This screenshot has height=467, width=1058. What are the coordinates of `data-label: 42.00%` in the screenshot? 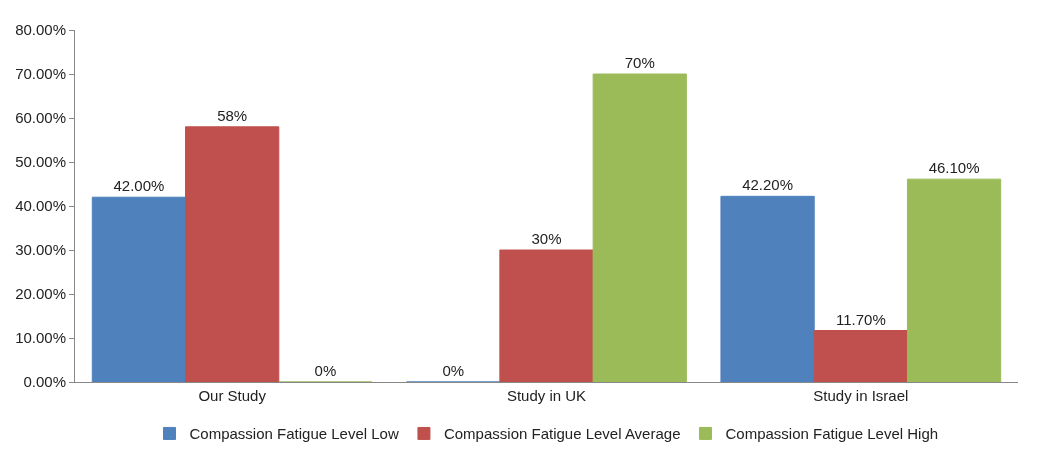 It's located at (139, 186).